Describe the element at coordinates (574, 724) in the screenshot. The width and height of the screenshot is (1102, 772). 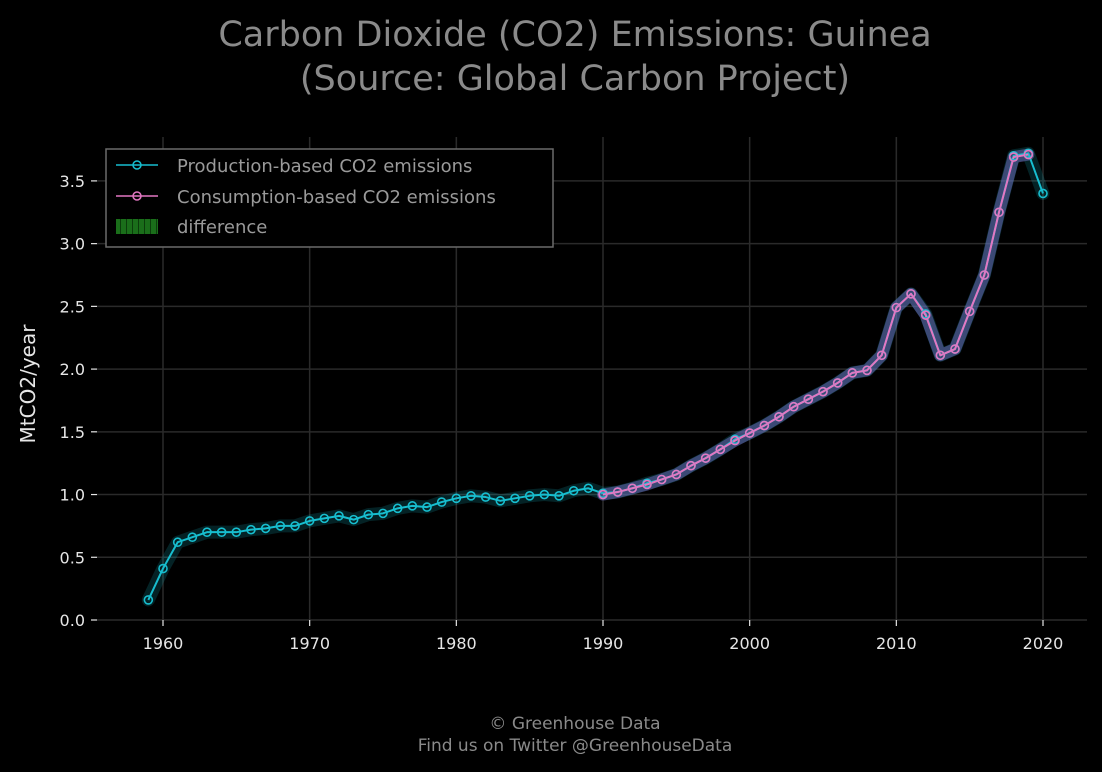
I see `footer-copyright: © Greenhouse Data` at that location.